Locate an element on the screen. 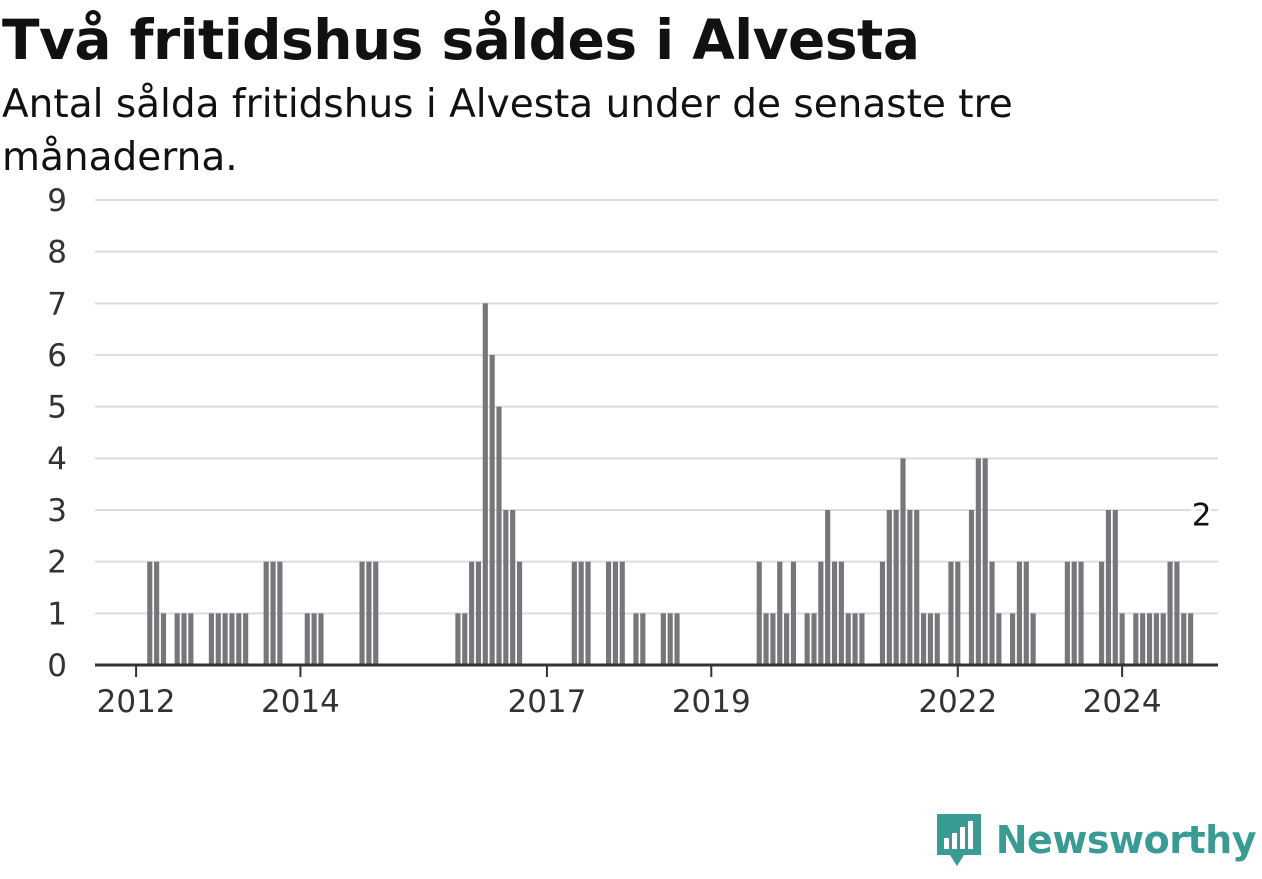  y-tick-label: 6 is located at coordinates (57, 356).